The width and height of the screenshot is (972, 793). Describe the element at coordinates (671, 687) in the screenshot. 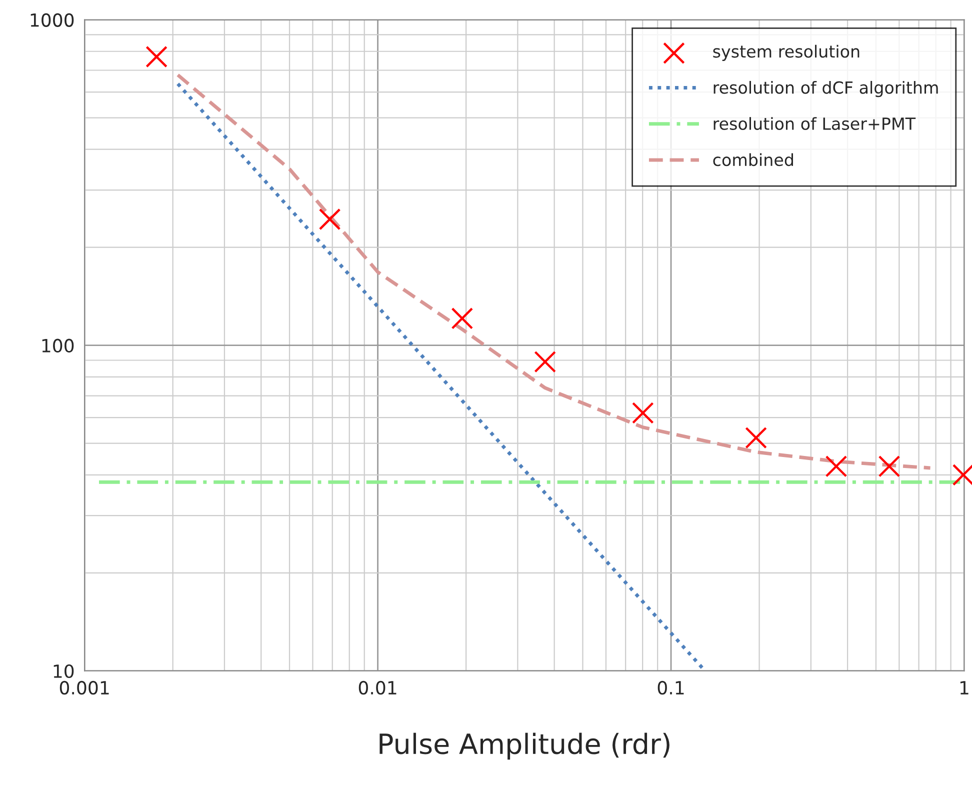

I see `x-tick-label: 0.1` at that location.